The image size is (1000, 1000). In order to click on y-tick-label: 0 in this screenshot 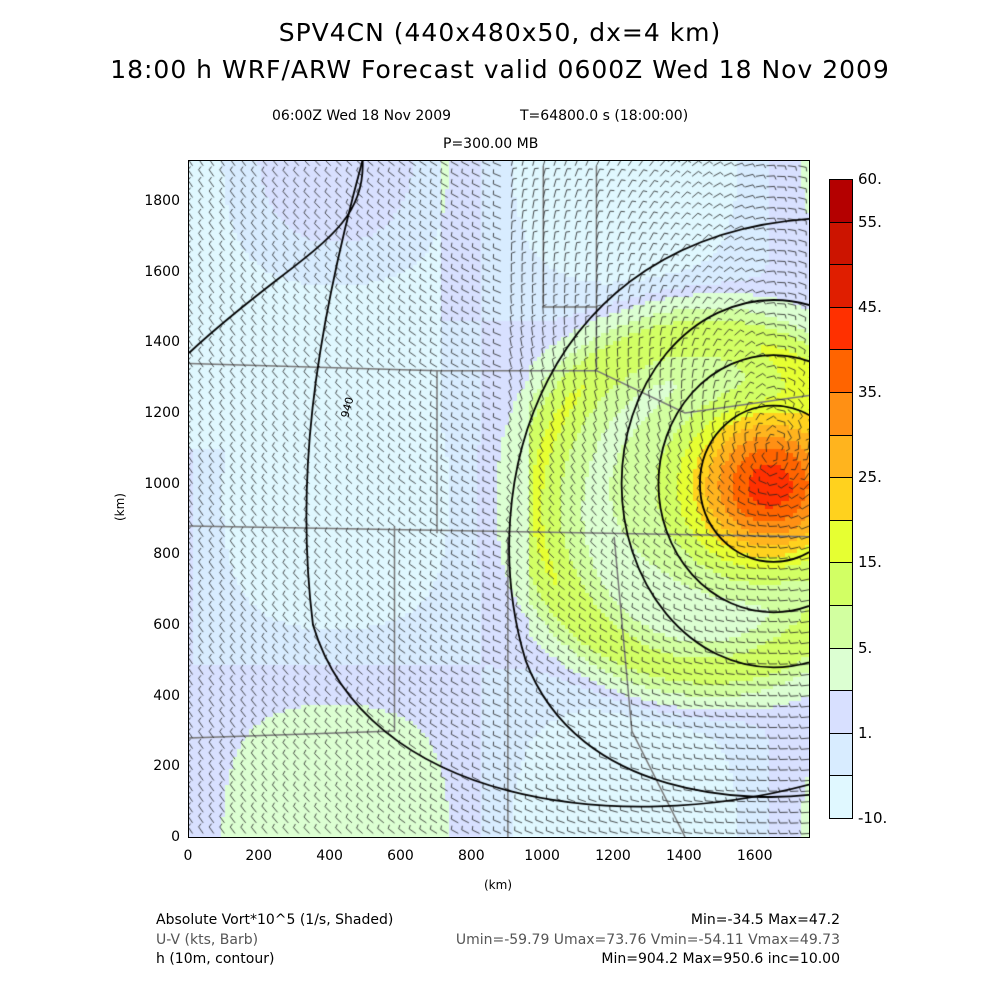, I will do `click(175, 837)`.